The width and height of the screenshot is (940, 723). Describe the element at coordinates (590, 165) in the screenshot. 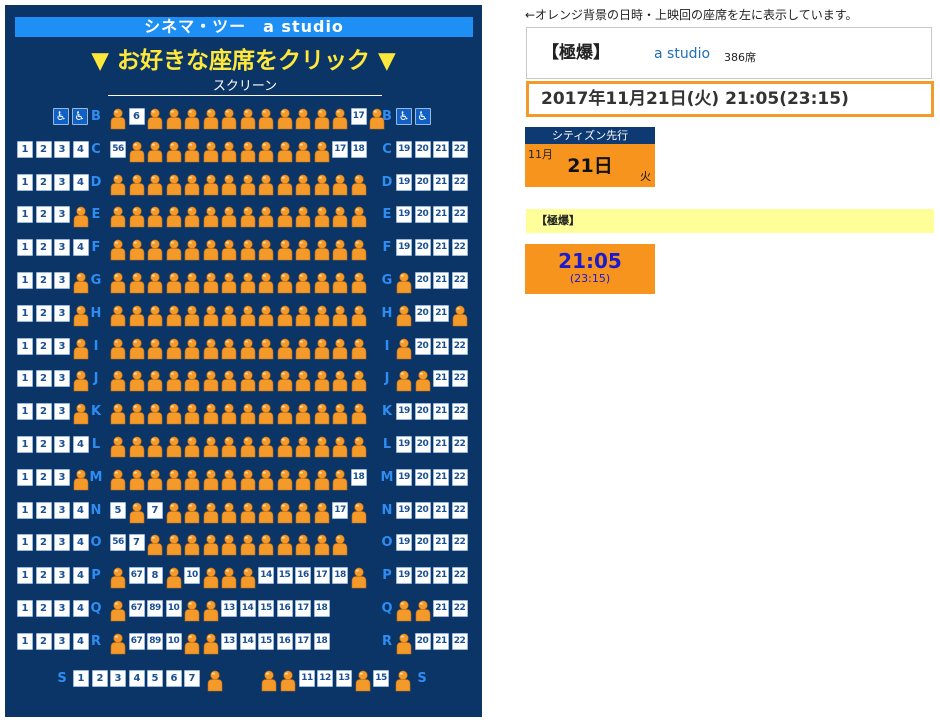

I see `date-button-21: 11月 21日 火` at that location.